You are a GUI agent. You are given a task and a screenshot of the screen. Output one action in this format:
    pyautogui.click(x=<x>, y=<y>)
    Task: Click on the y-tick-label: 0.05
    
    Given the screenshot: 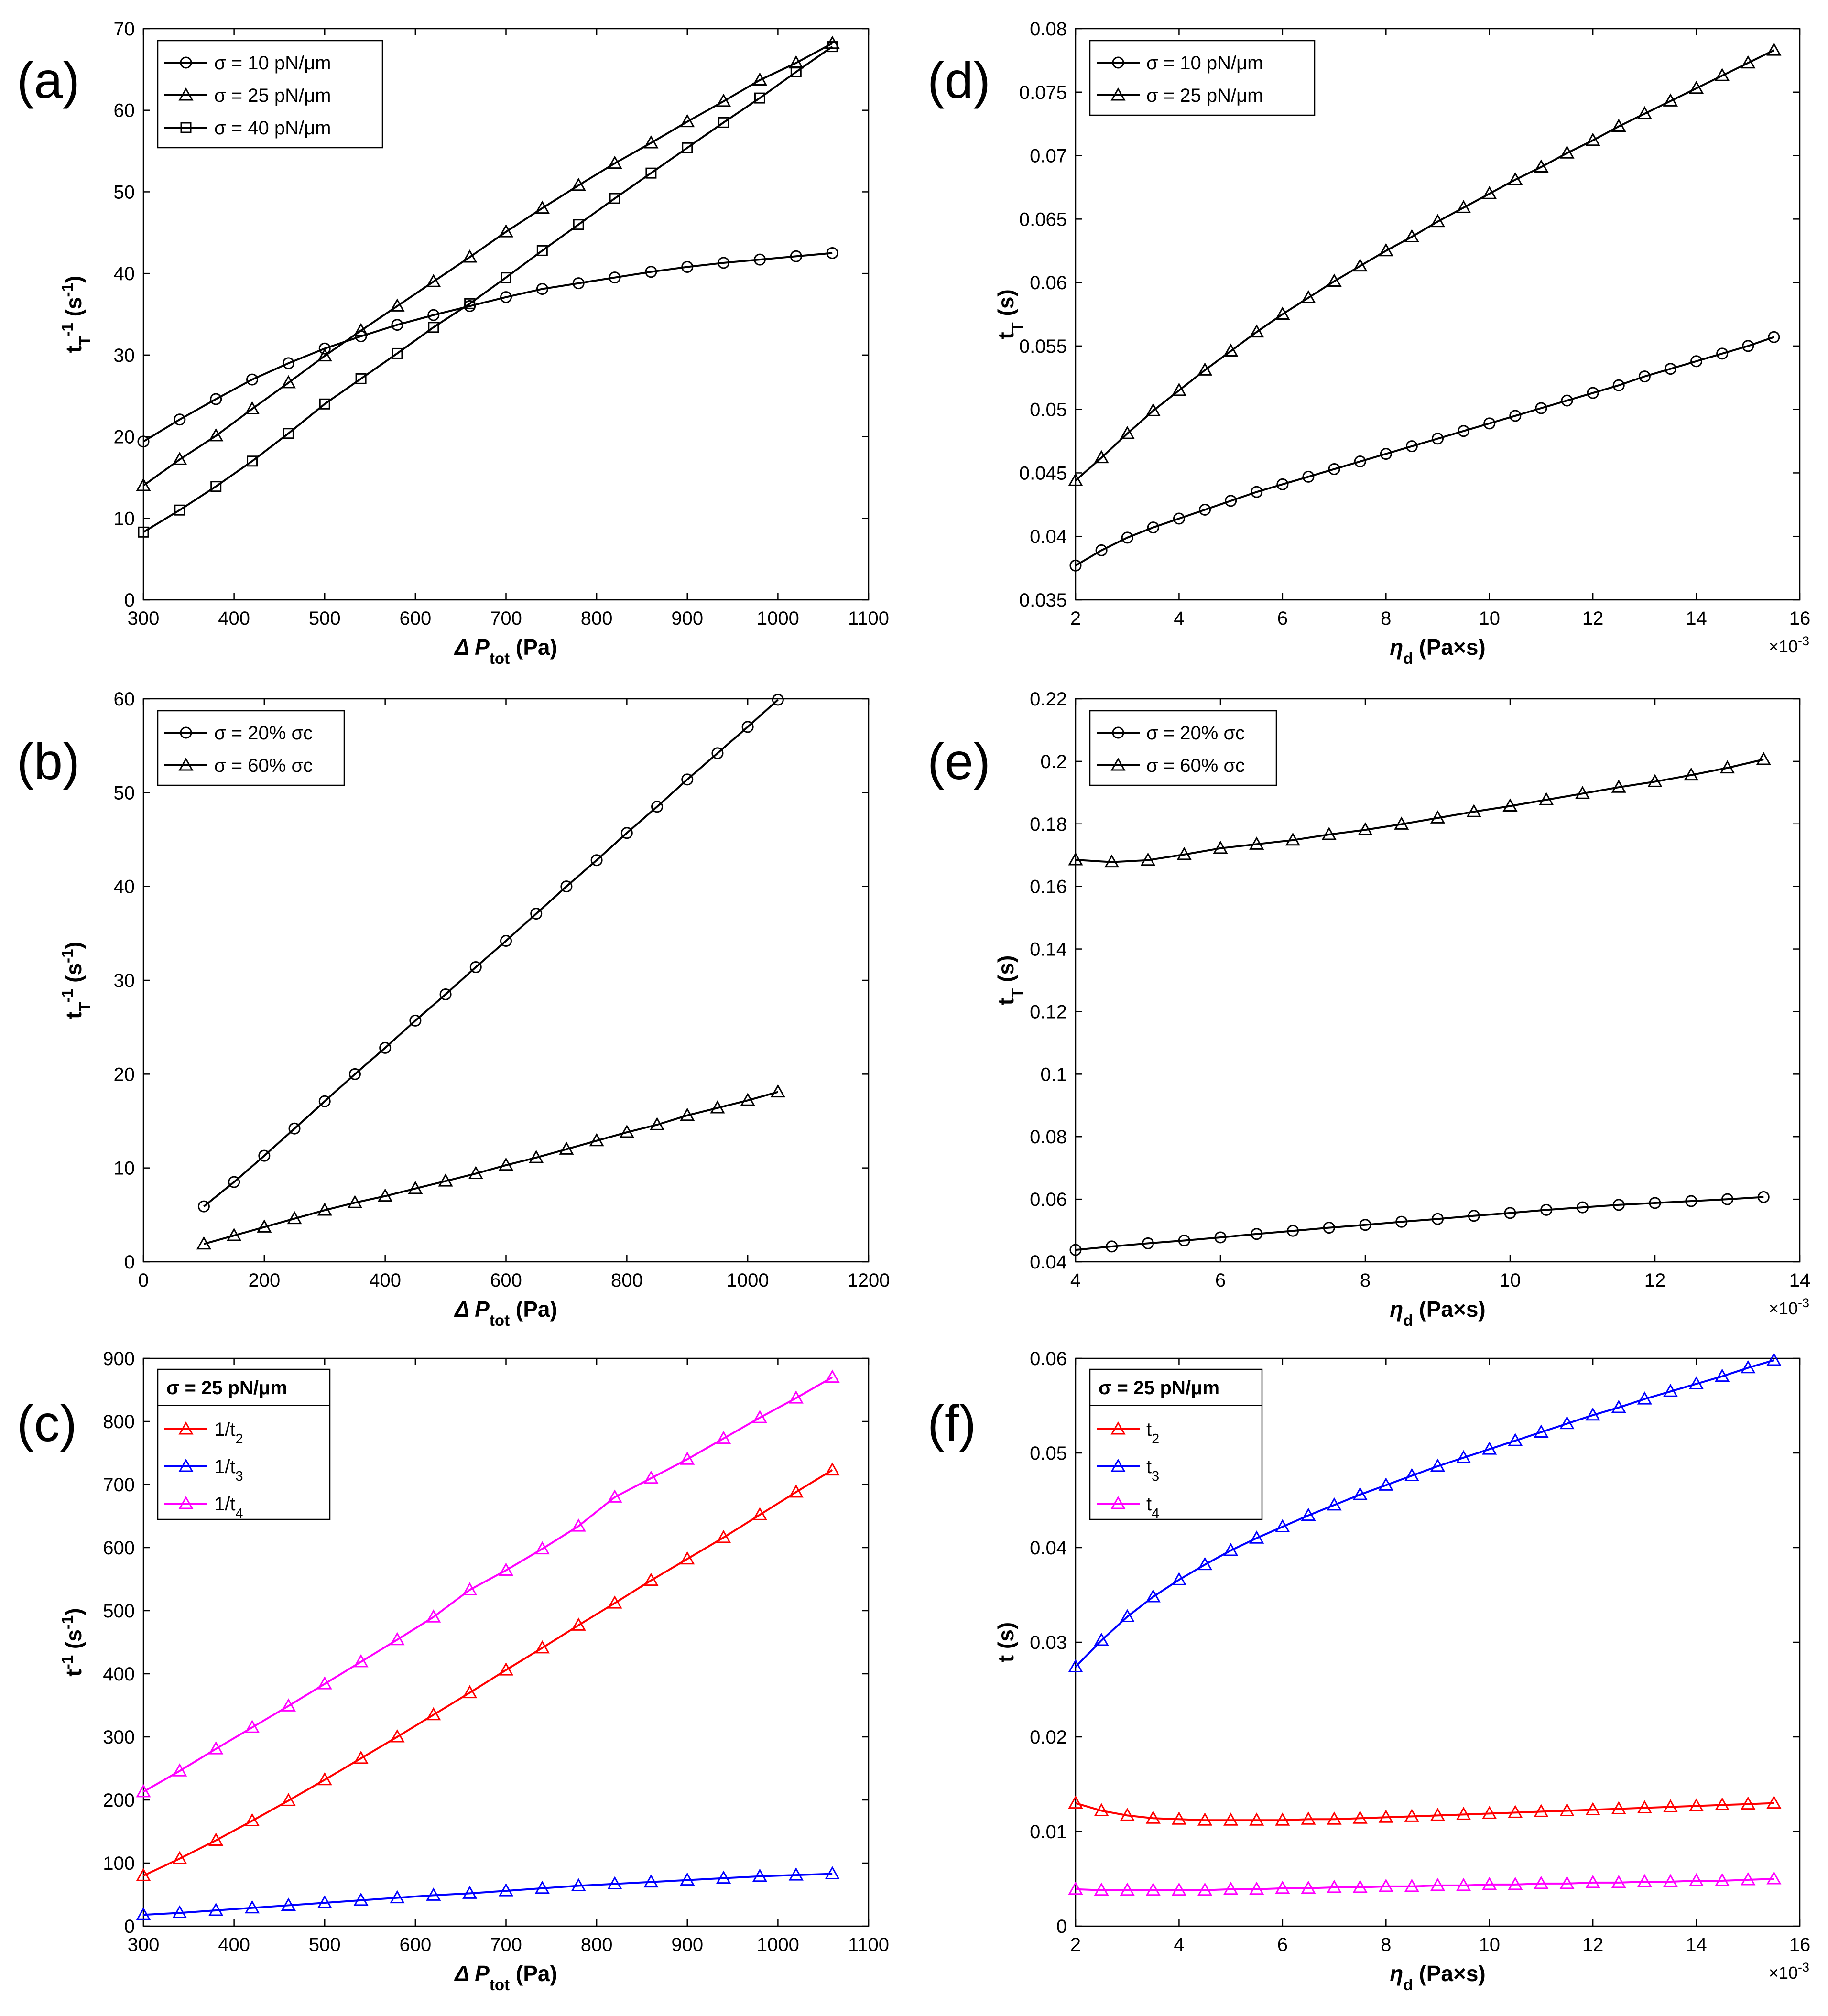 What is the action you would take?
    pyautogui.click(x=1048, y=410)
    